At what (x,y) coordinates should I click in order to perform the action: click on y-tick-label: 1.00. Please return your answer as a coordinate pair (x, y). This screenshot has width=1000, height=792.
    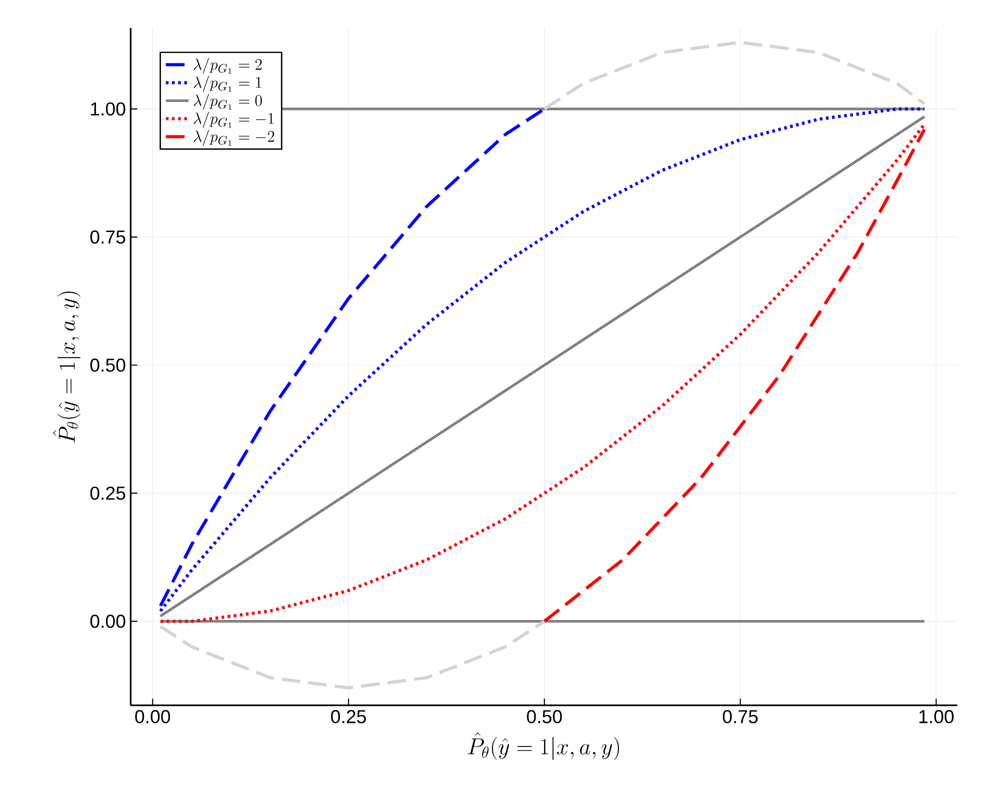
    Looking at the image, I should click on (108, 109).